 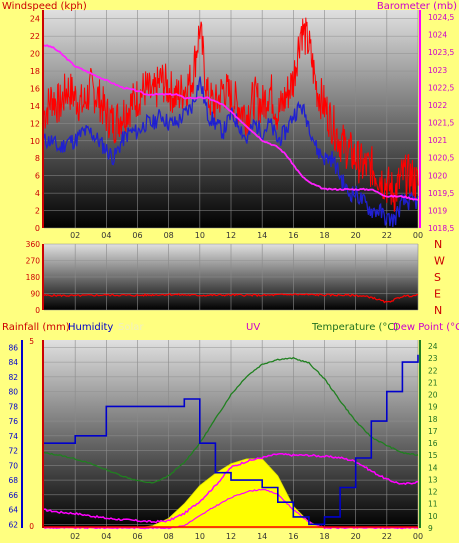 What do you see at coordinates (35, 19) in the screenshot?
I see `windspeed-tick-label: 24` at bounding box center [35, 19].